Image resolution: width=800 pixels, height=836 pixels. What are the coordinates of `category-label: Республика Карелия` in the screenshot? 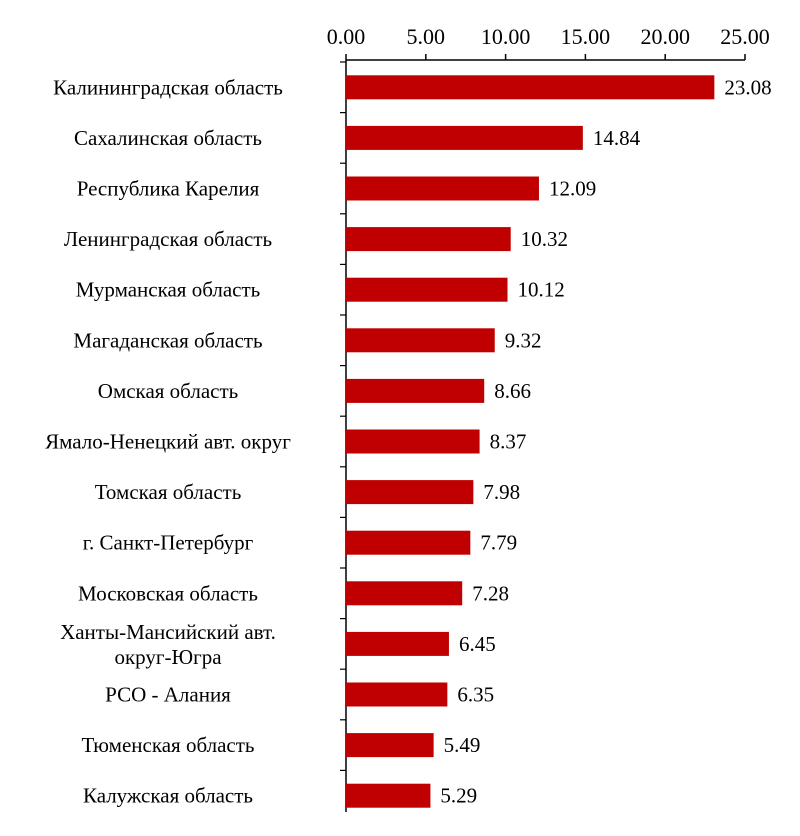 It's located at (168, 189).